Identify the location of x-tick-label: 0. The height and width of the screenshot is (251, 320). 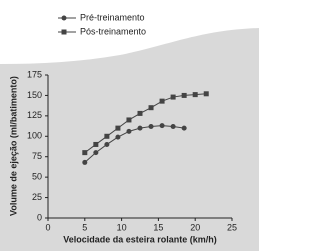
(47, 227).